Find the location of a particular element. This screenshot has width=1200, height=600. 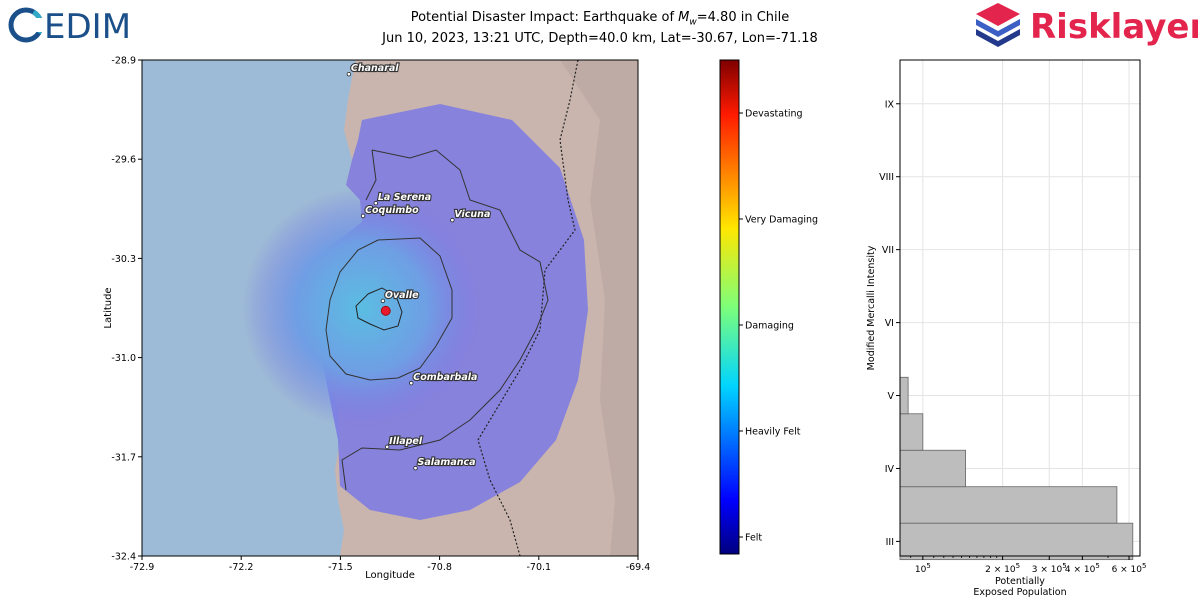

city-label: La Serena is located at coordinates (404, 197).